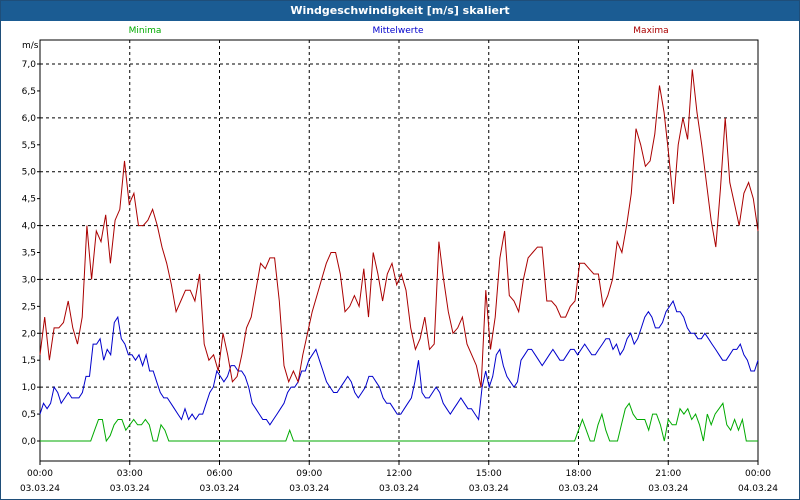 This screenshot has width=800, height=500. What do you see at coordinates (29, 92) in the screenshot?
I see `y-tick-label: 6,5` at bounding box center [29, 92].